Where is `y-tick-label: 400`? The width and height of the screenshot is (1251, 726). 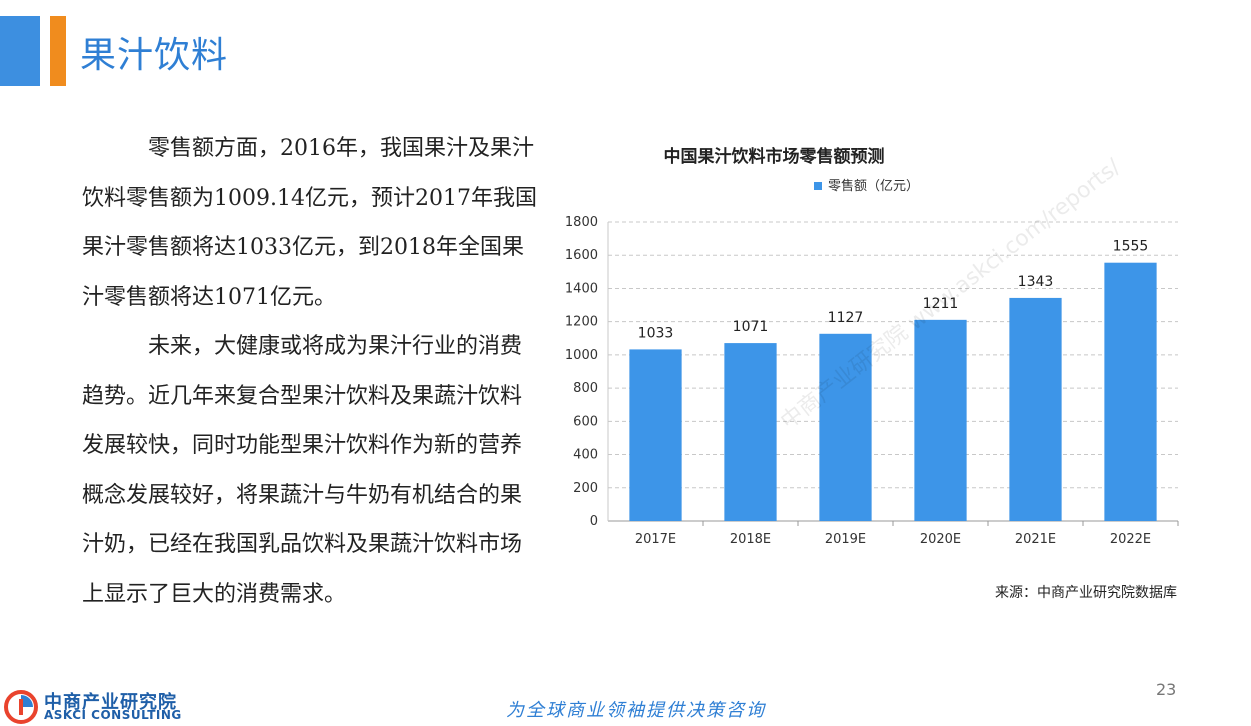
y-tick-label: 400 is located at coordinates (585, 455).